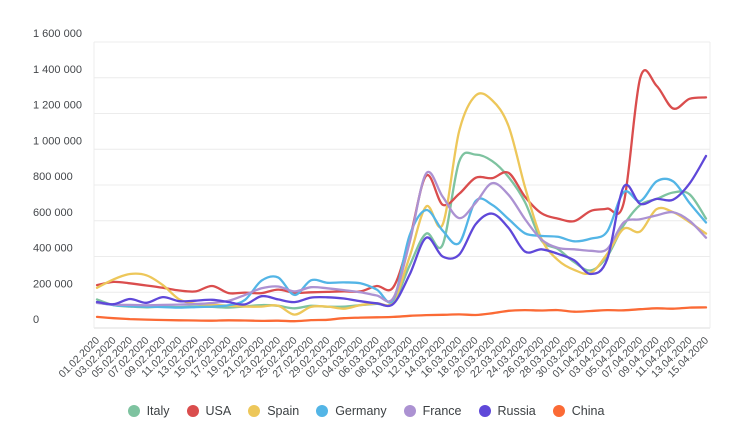 Image resolution: width=732 pixels, height=443 pixels. What do you see at coordinates (57, 70) in the screenshot?
I see `y-axis-label: 1 400 000` at bounding box center [57, 70].